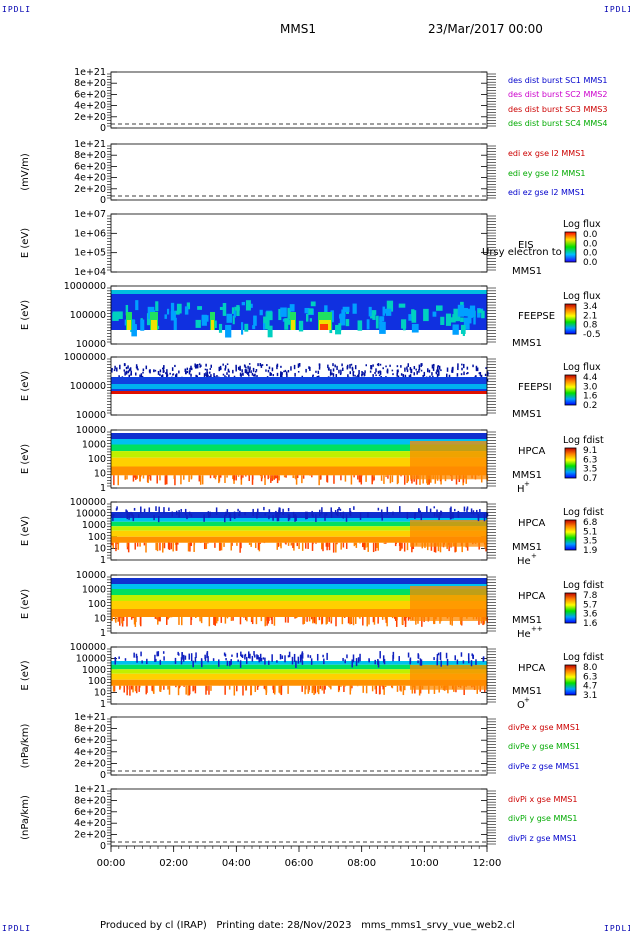  I want to click on x-tick-label: 00:00, so click(111, 863).